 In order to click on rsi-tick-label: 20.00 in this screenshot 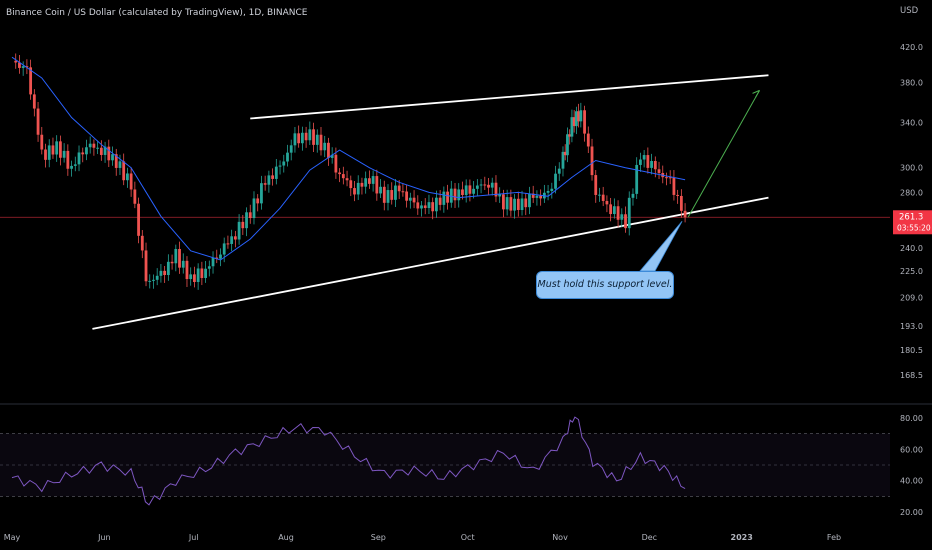, I will do `click(911, 512)`.